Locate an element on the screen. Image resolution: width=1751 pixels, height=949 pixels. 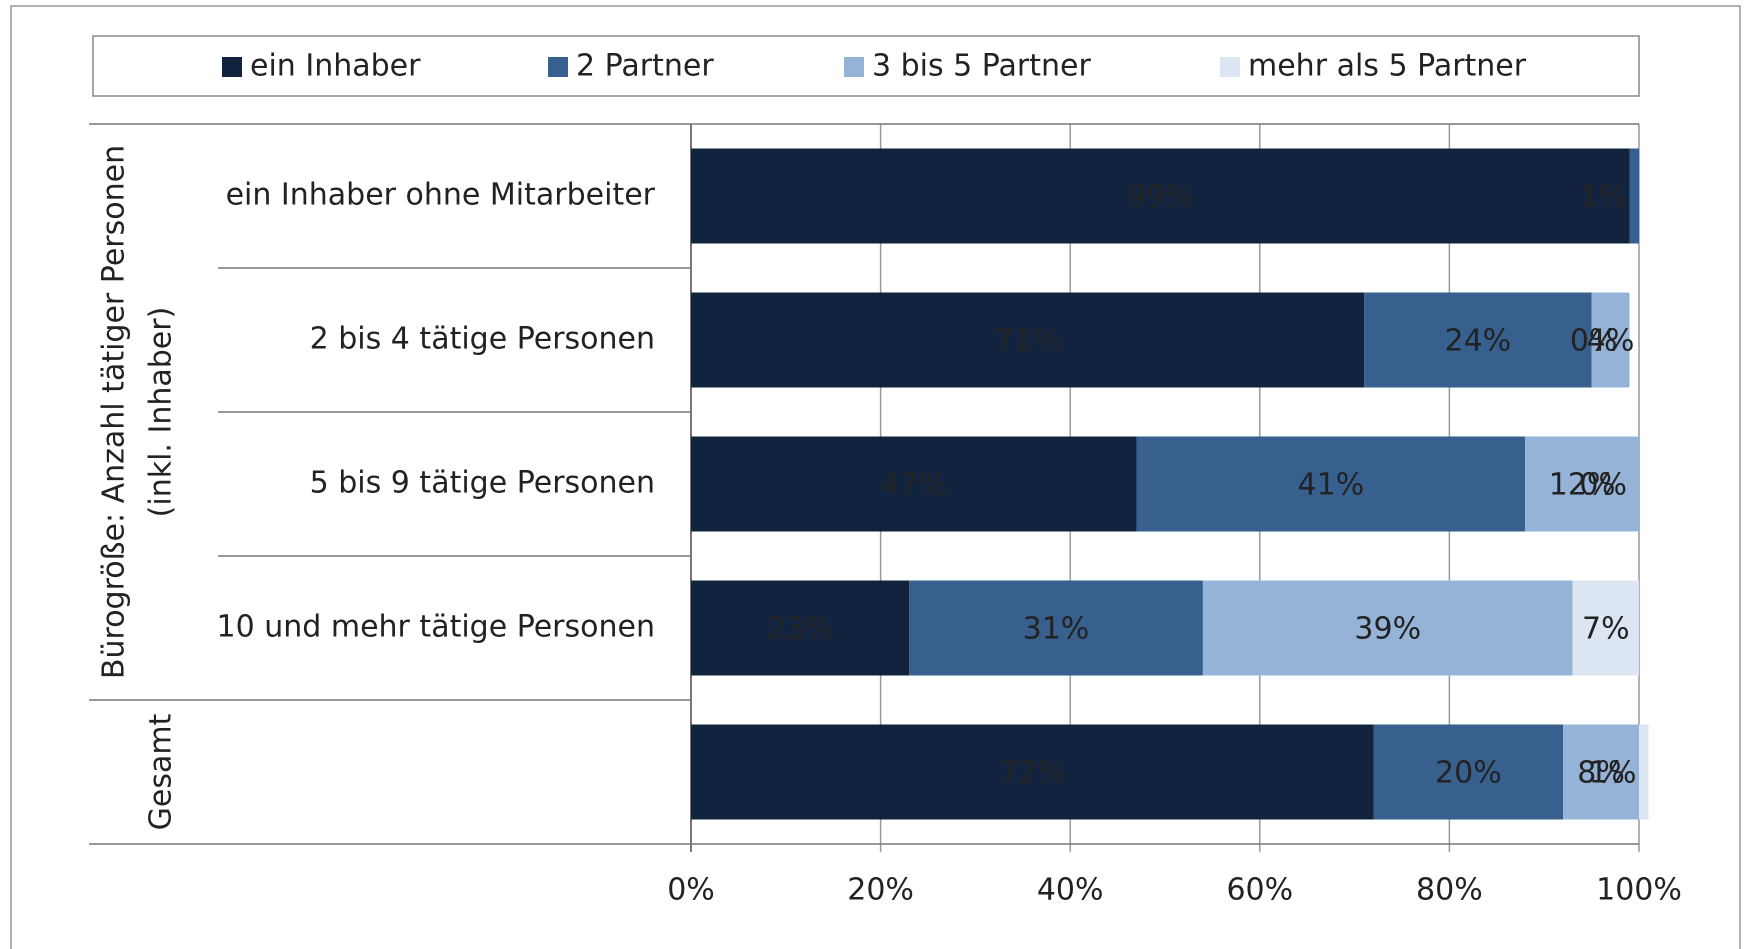
data-label: 47% is located at coordinates (913, 485).